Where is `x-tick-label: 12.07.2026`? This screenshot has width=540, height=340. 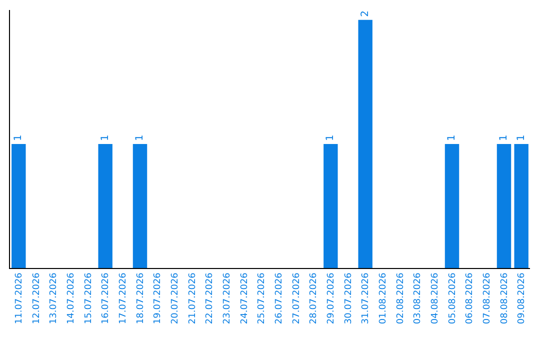 x-tick-label: 12.07.2026 is located at coordinates (37, 298).